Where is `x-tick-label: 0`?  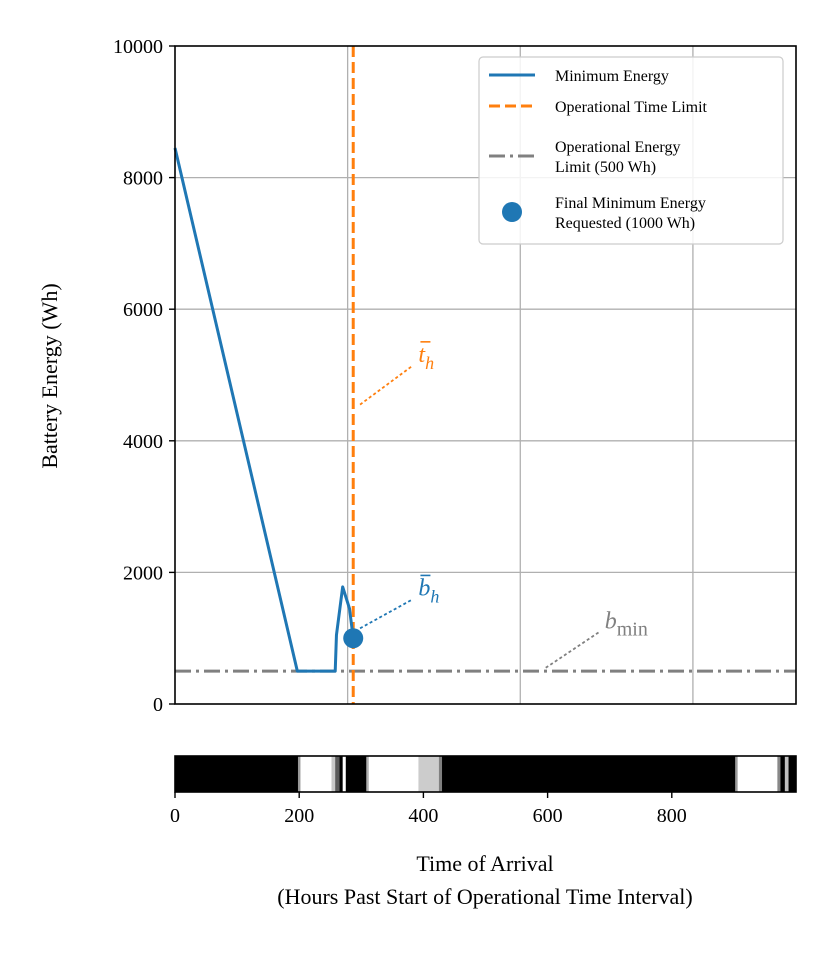
x-tick-label: 0 is located at coordinates (175, 816).